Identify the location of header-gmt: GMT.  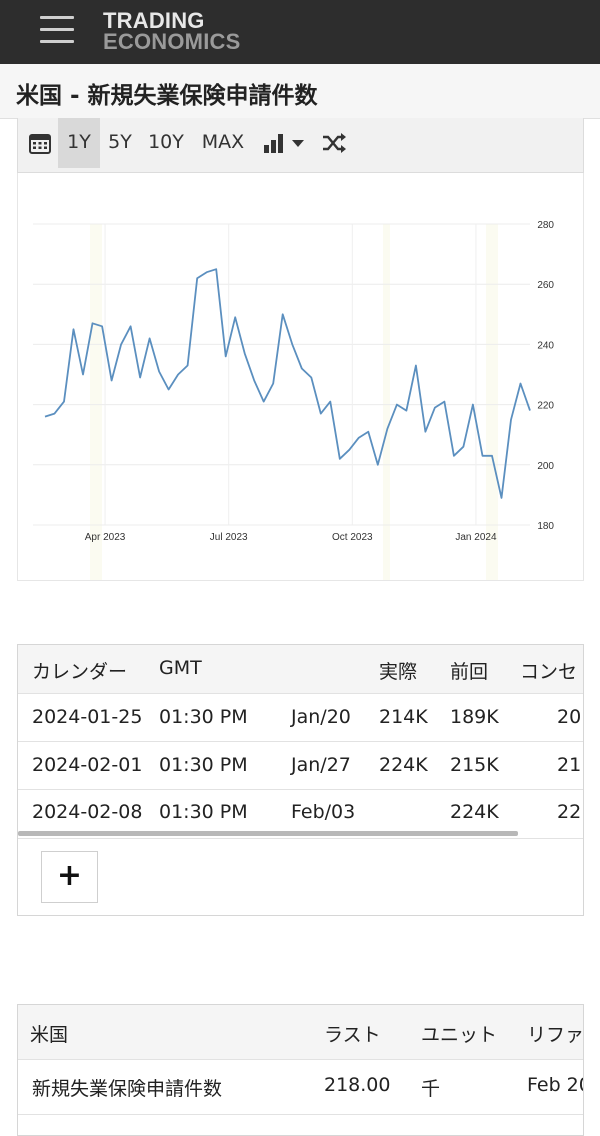
(180, 668).